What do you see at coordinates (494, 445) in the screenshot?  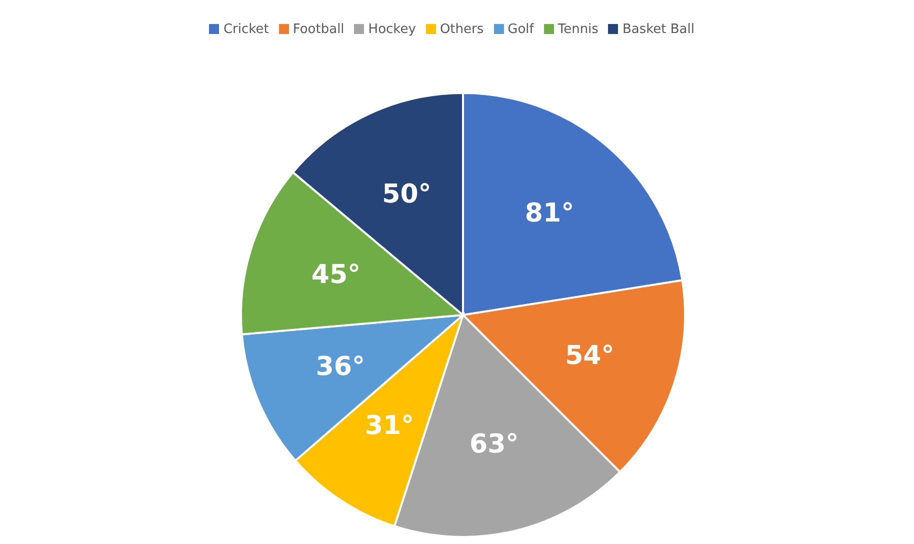 I see `data-label: 63°` at bounding box center [494, 445].